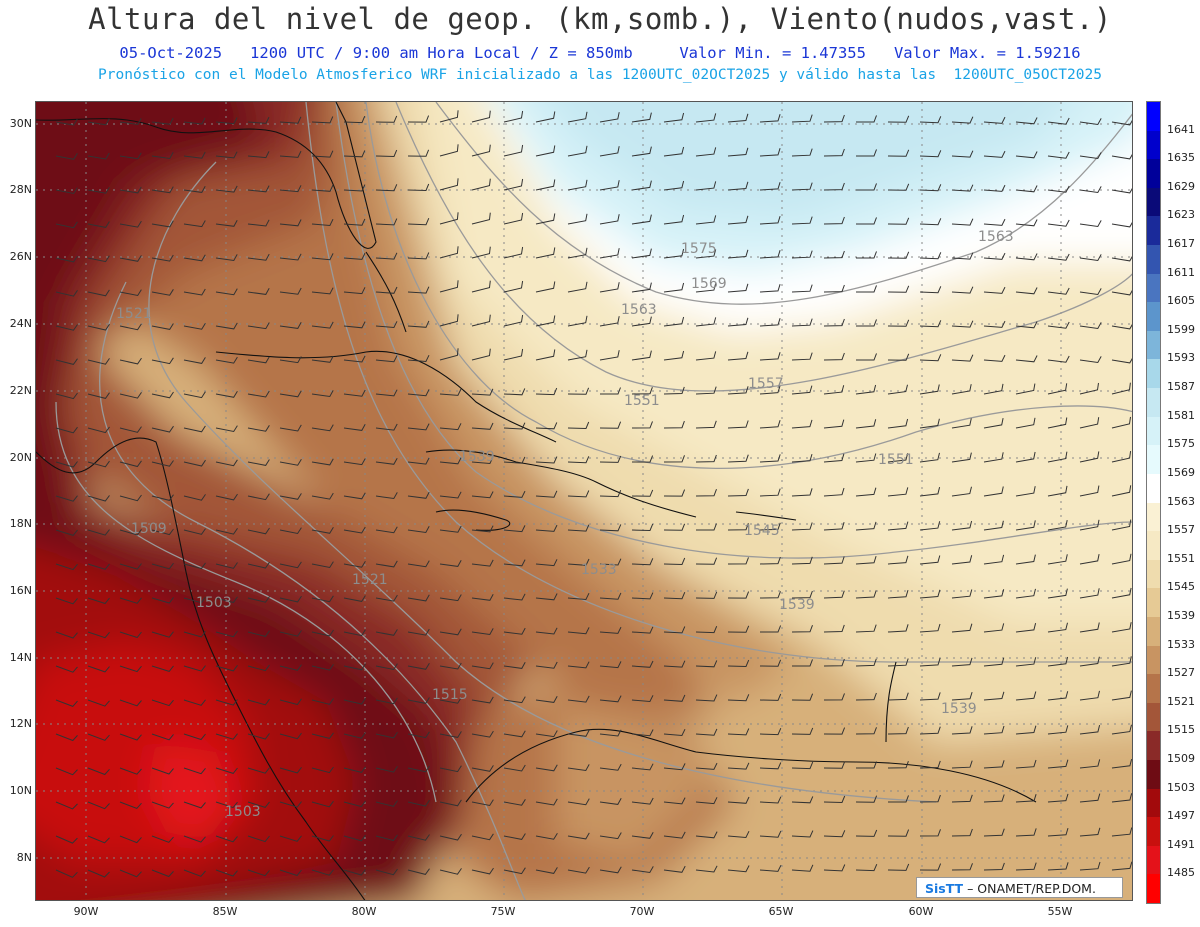  What do you see at coordinates (1181, 501) in the screenshot?
I see `colorbar-label: 1563` at bounding box center [1181, 501].